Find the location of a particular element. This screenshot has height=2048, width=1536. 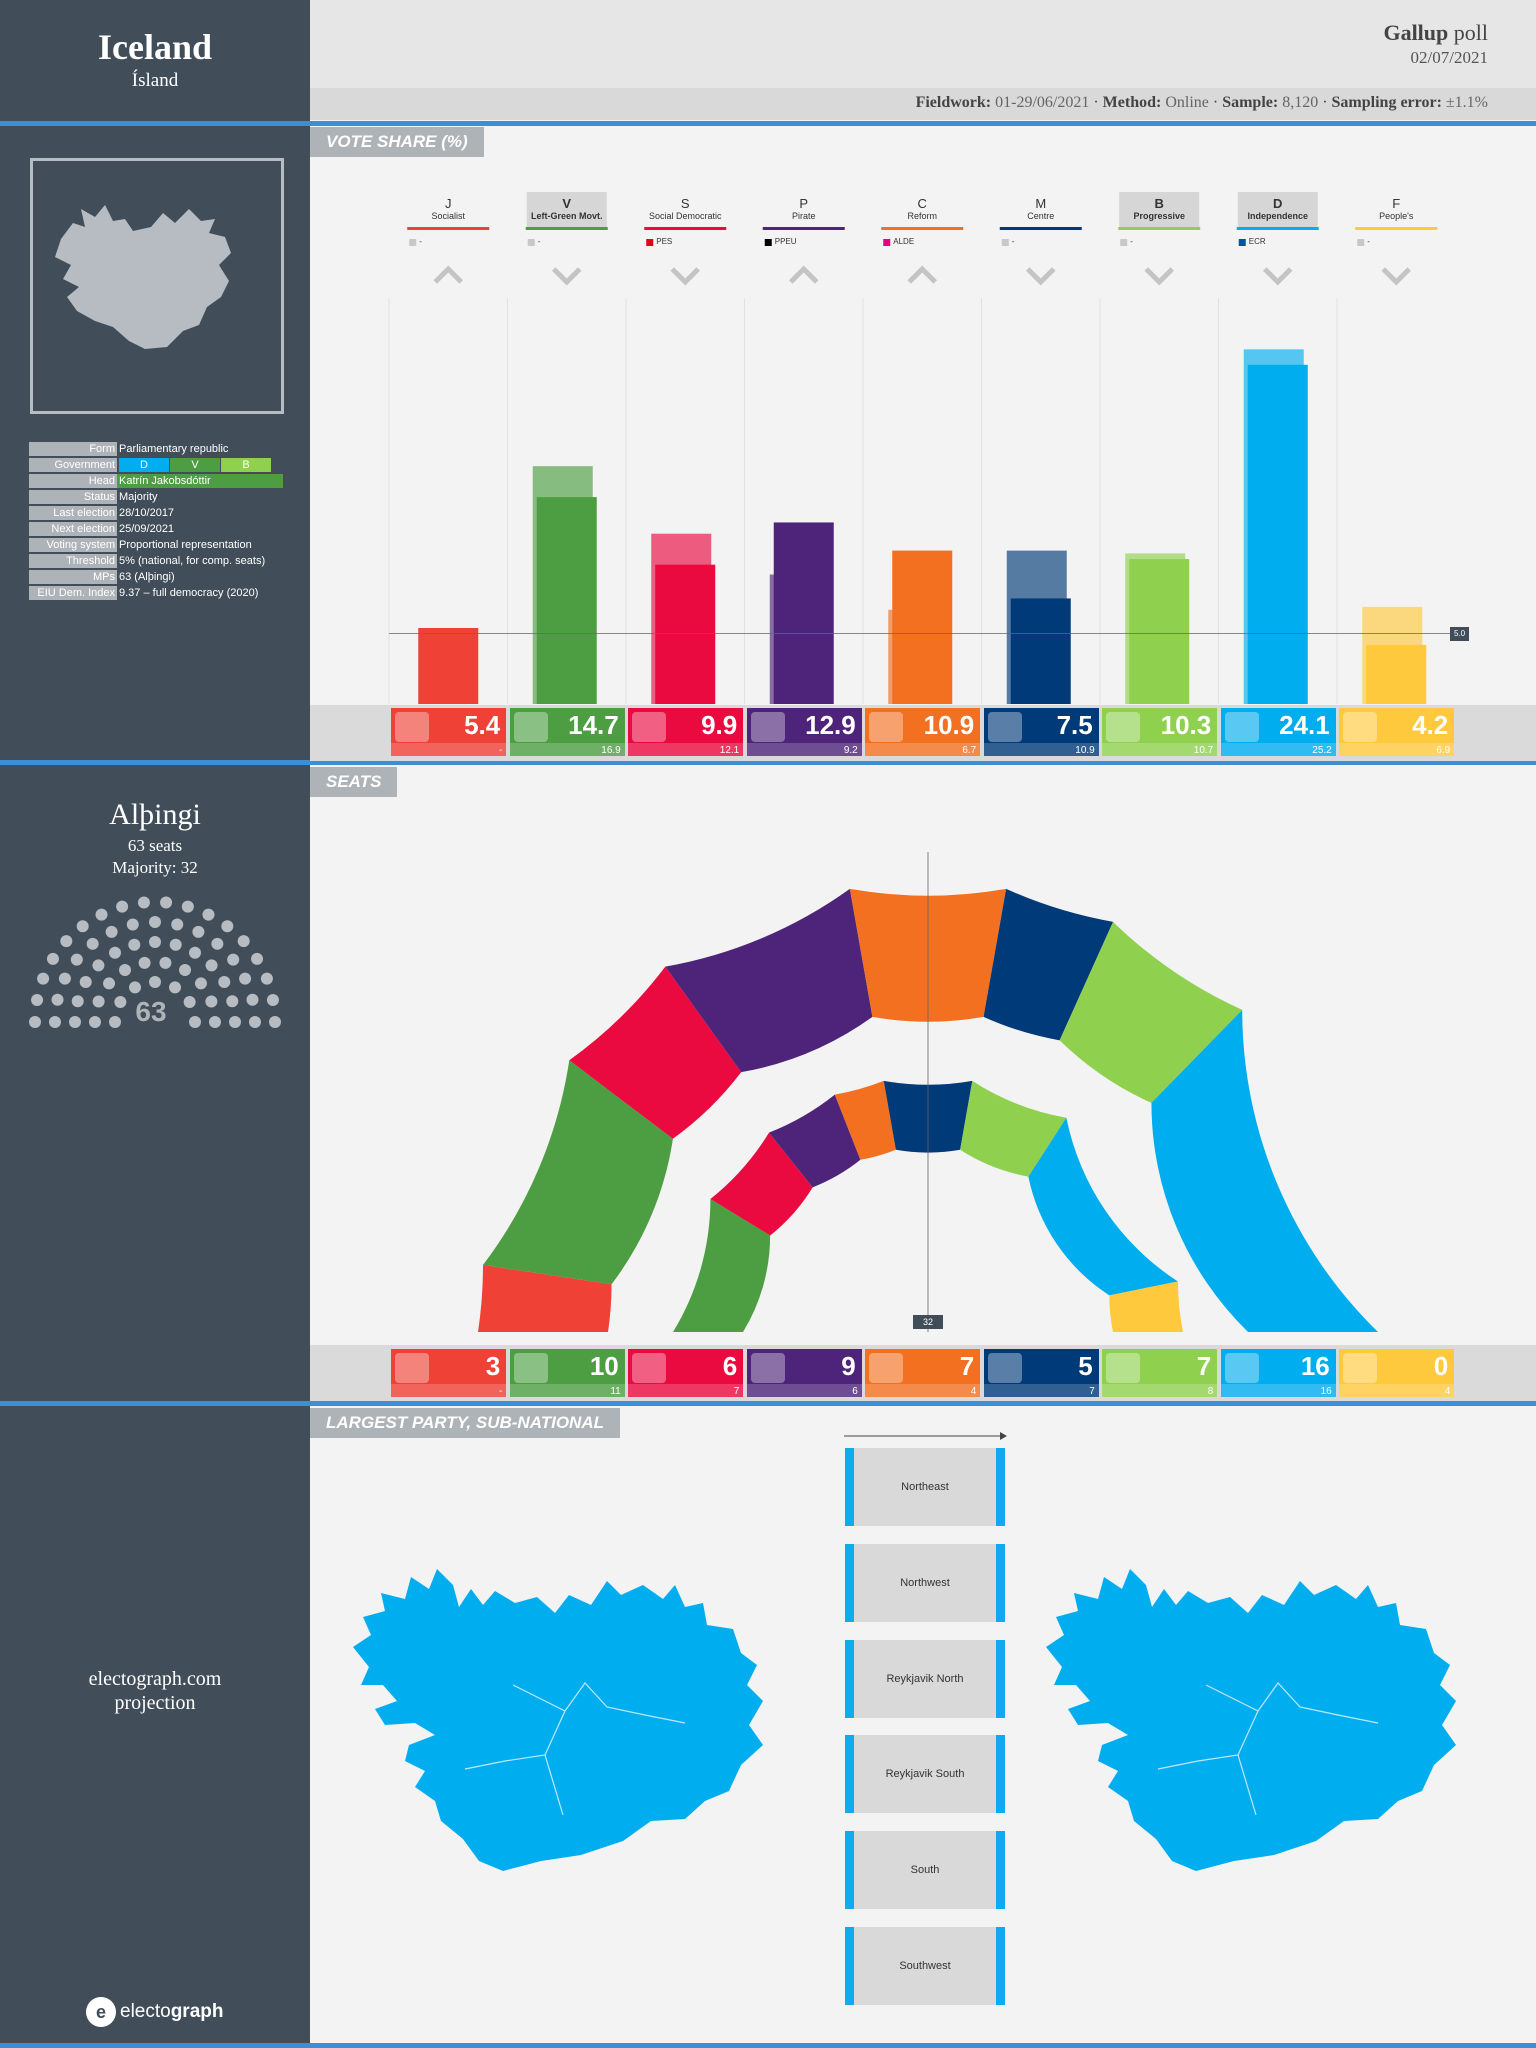

vote-value: 24.1 is located at coordinates (1304, 725).